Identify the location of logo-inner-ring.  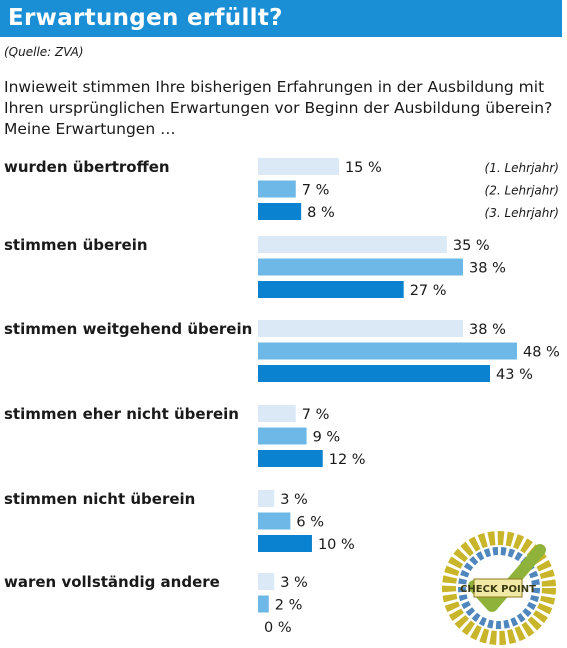
(499, 588).